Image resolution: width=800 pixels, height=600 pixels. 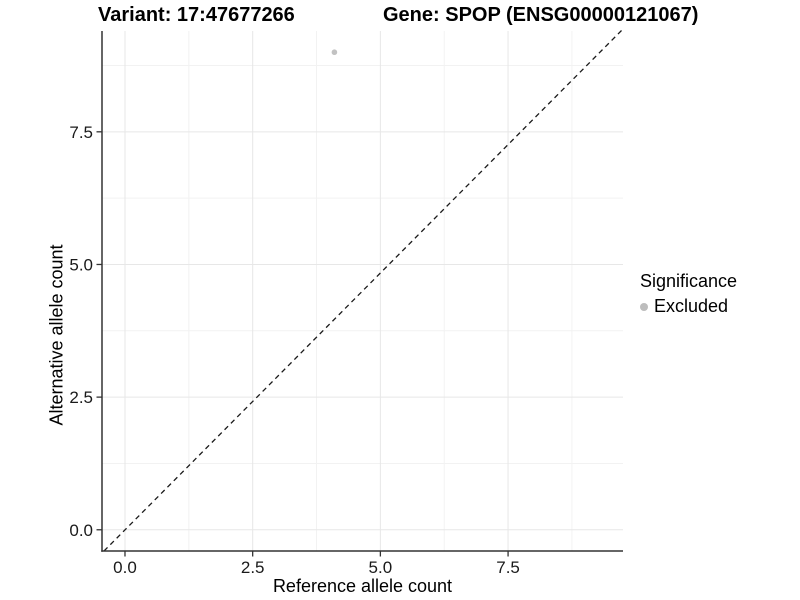 What do you see at coordinates (689, 281) in the screenshot?
I see `legend-title: Significance` at bounding box center [689, 281].